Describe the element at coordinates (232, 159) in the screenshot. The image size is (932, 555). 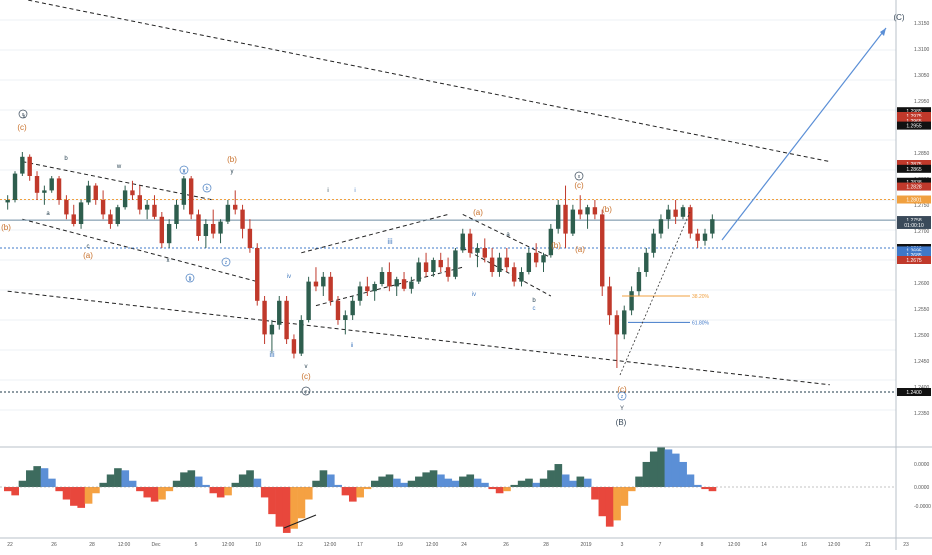
I see `wave-label: (b)` at that location.